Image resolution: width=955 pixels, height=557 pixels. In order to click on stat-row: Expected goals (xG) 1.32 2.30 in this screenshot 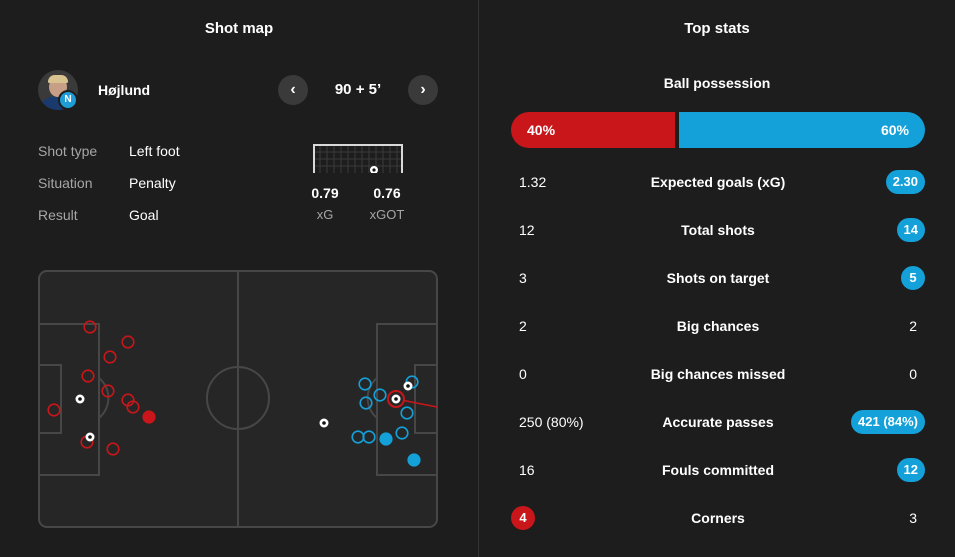, I will do `click(718, 182)`.